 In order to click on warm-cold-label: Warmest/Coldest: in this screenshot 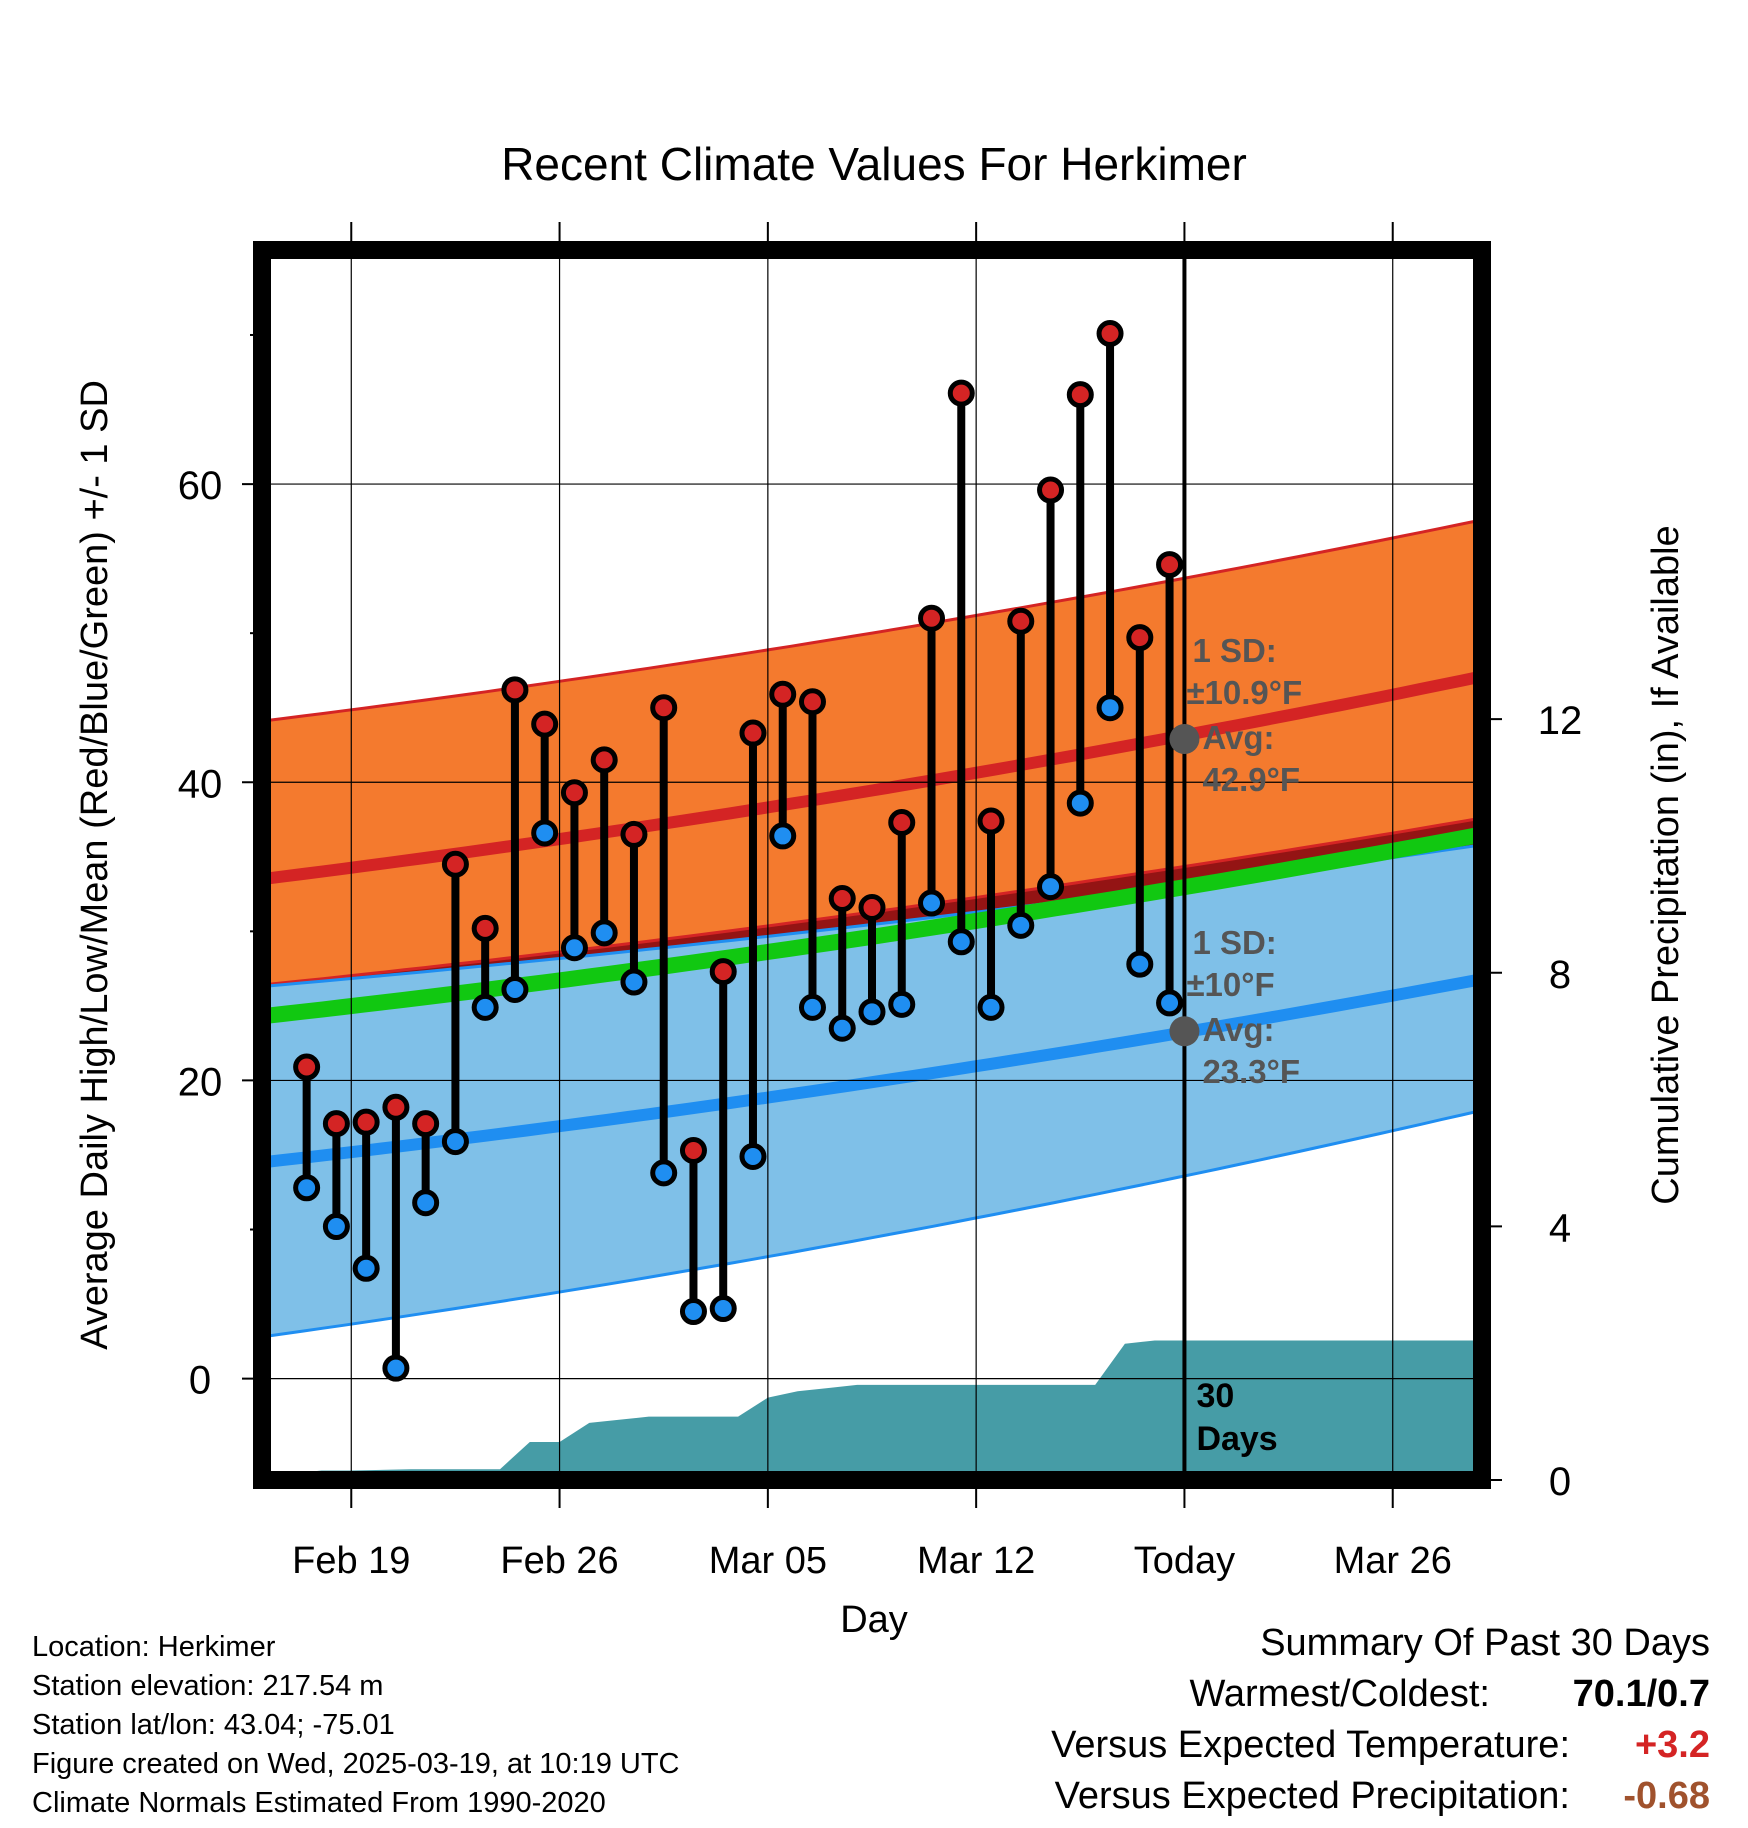, I will do `click(1339, 1694)`.